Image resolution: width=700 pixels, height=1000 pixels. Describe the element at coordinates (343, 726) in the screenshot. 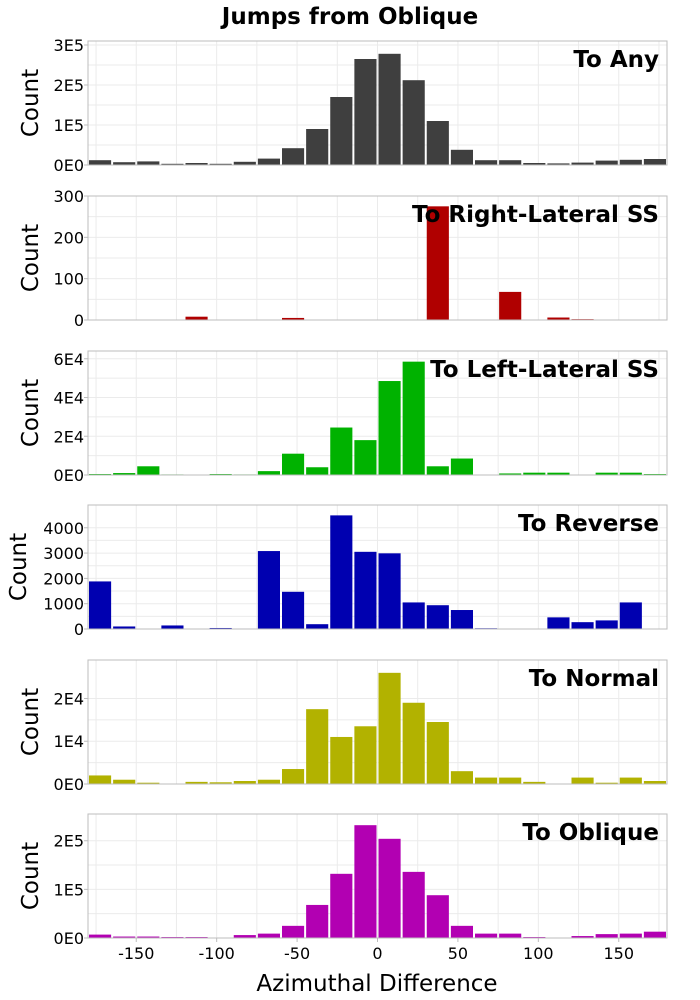

I see `panel-5: 0E0 1E4 2E4 Count To Normal` at that location.